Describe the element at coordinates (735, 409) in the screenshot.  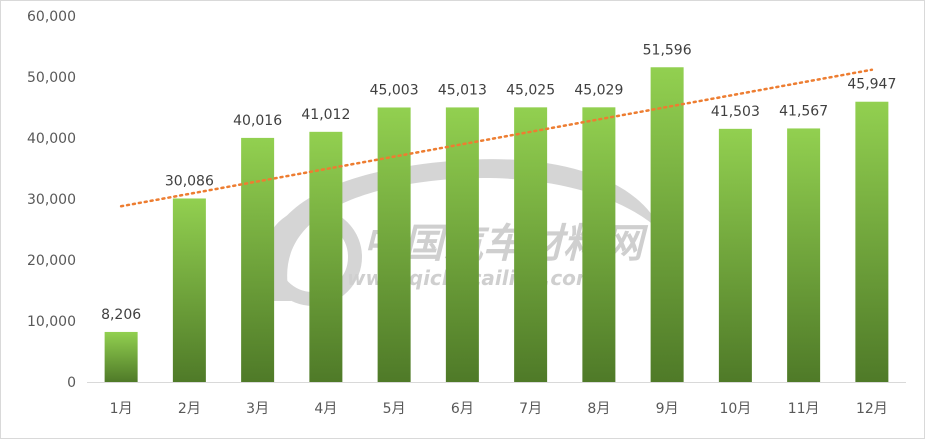
I see `x-tick-label: 10月` at that location.